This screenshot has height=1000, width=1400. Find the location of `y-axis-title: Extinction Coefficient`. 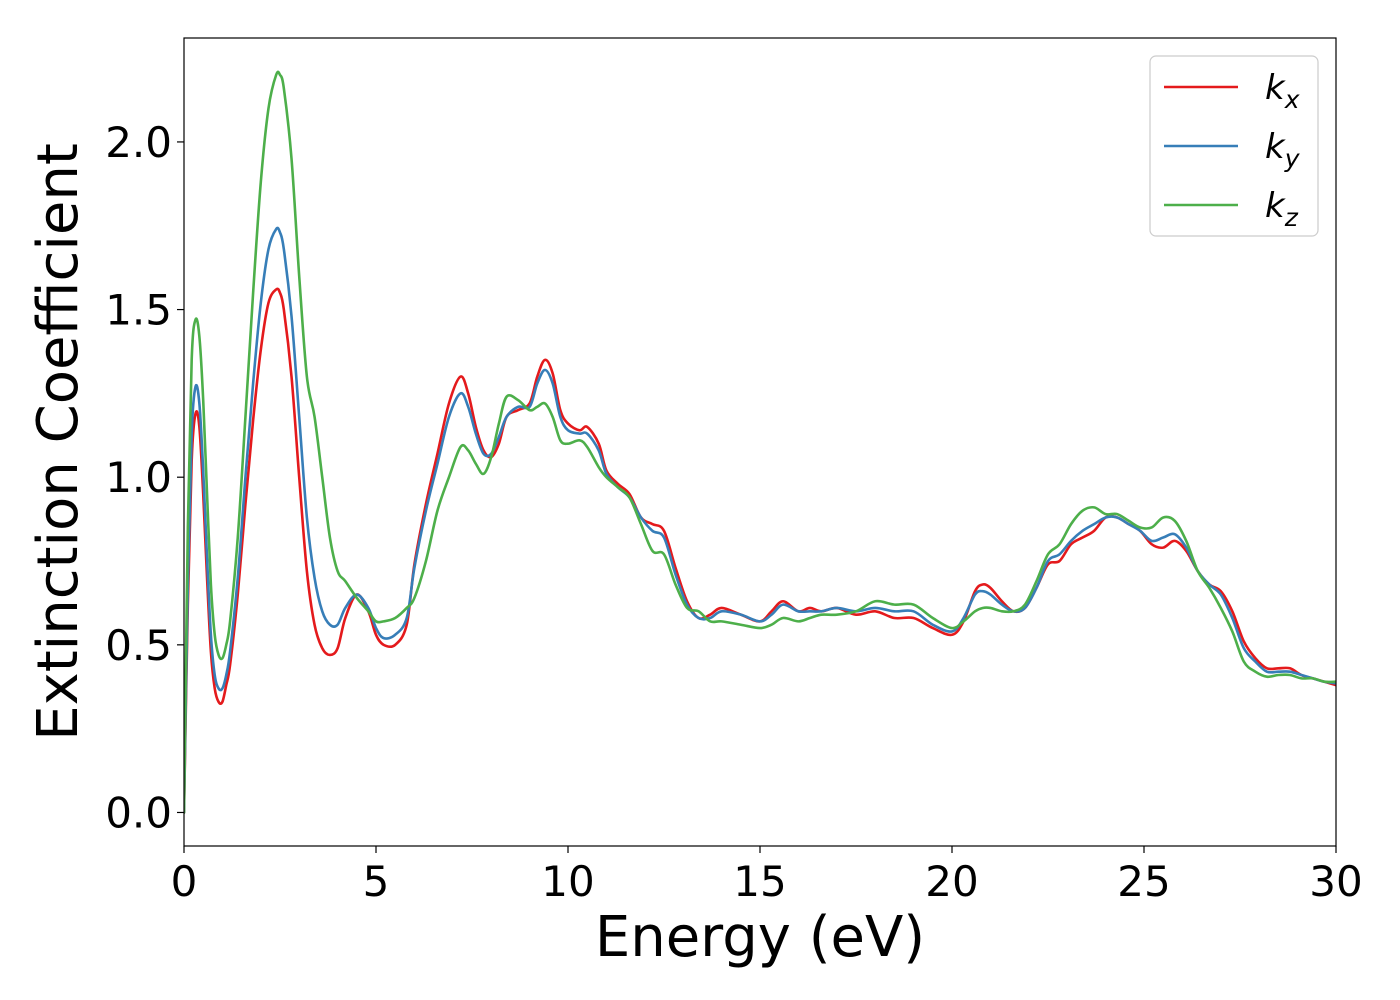

y-axis-title: Extinction Coefficient is located at coordinates (58, 442).